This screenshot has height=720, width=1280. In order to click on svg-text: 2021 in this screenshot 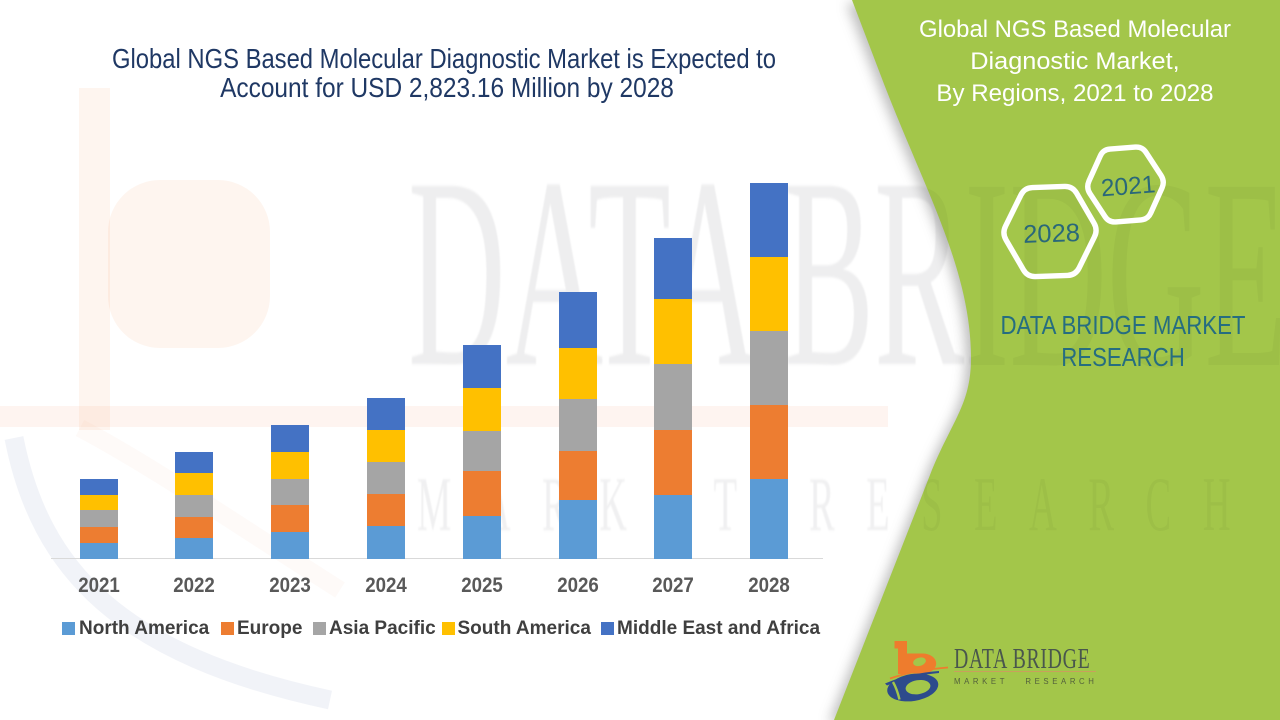, I will do `click(1128, 186)`.